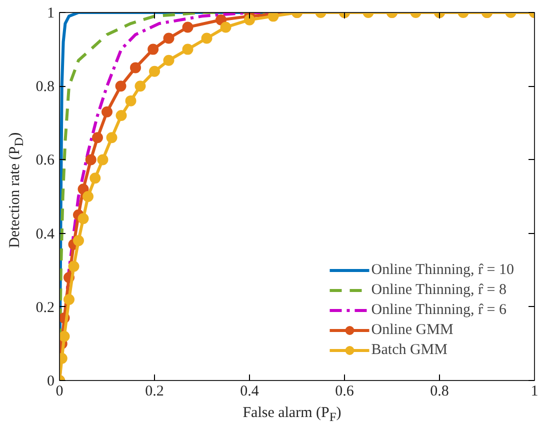 The height and width of the screenshot is (444, 552). Describe the element at coordinates (442, 270) in the screenshot. I see `legend-label: Online Thinning, r̂ = 10` at that location.